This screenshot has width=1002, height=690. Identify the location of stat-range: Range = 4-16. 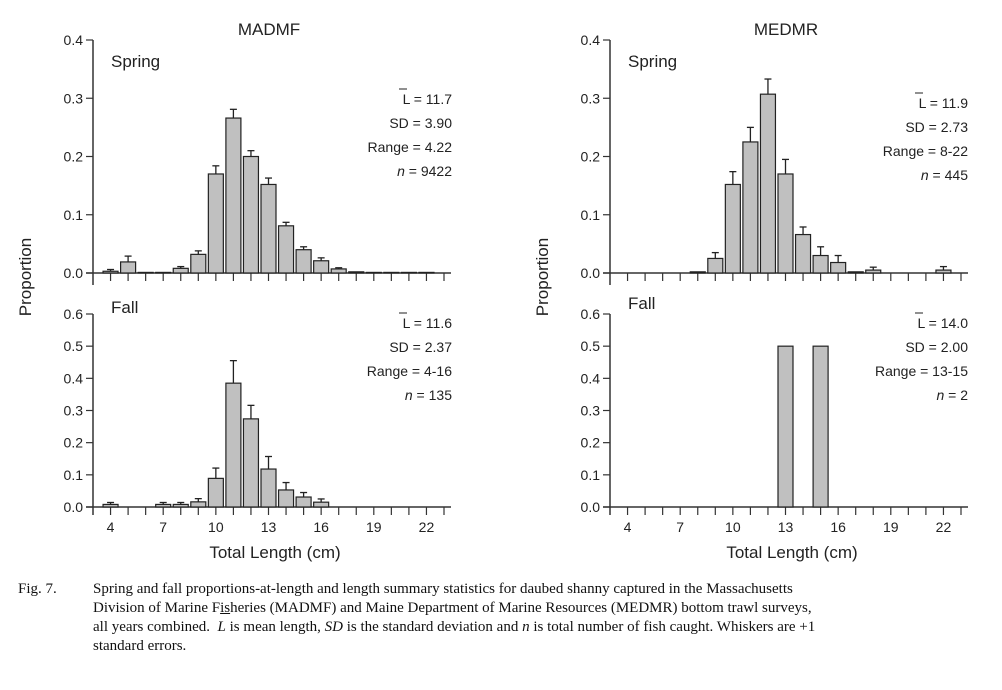
(409, 371).